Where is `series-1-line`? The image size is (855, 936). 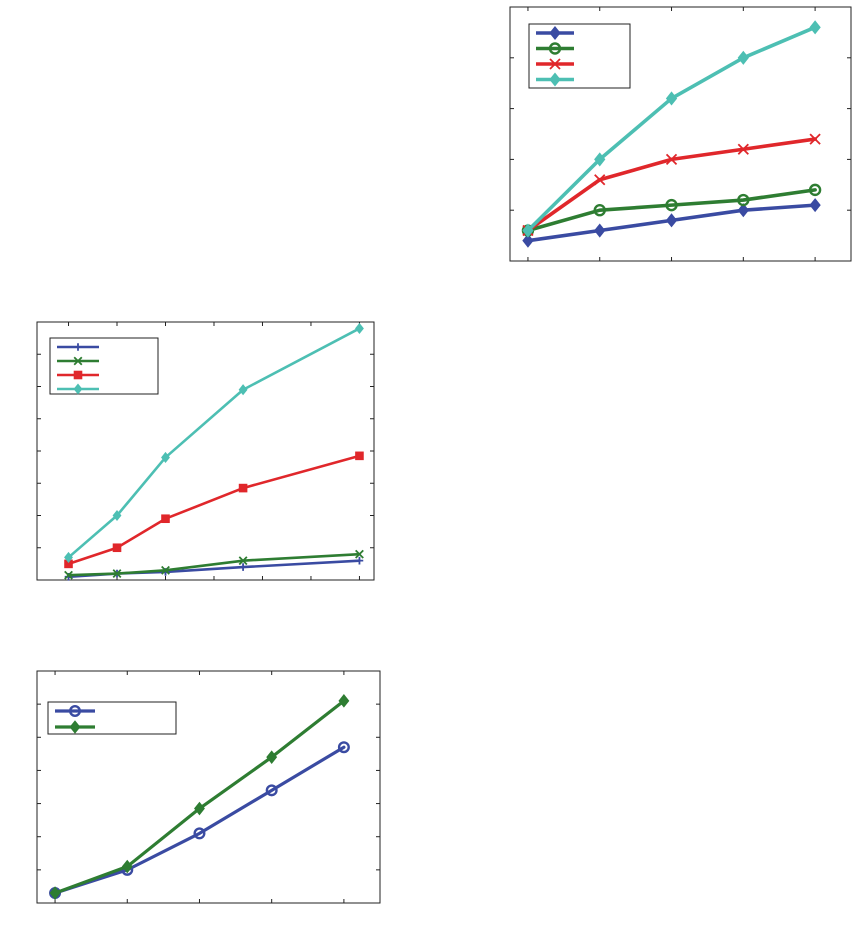 series-1-line is located at coordinates (199, 820).